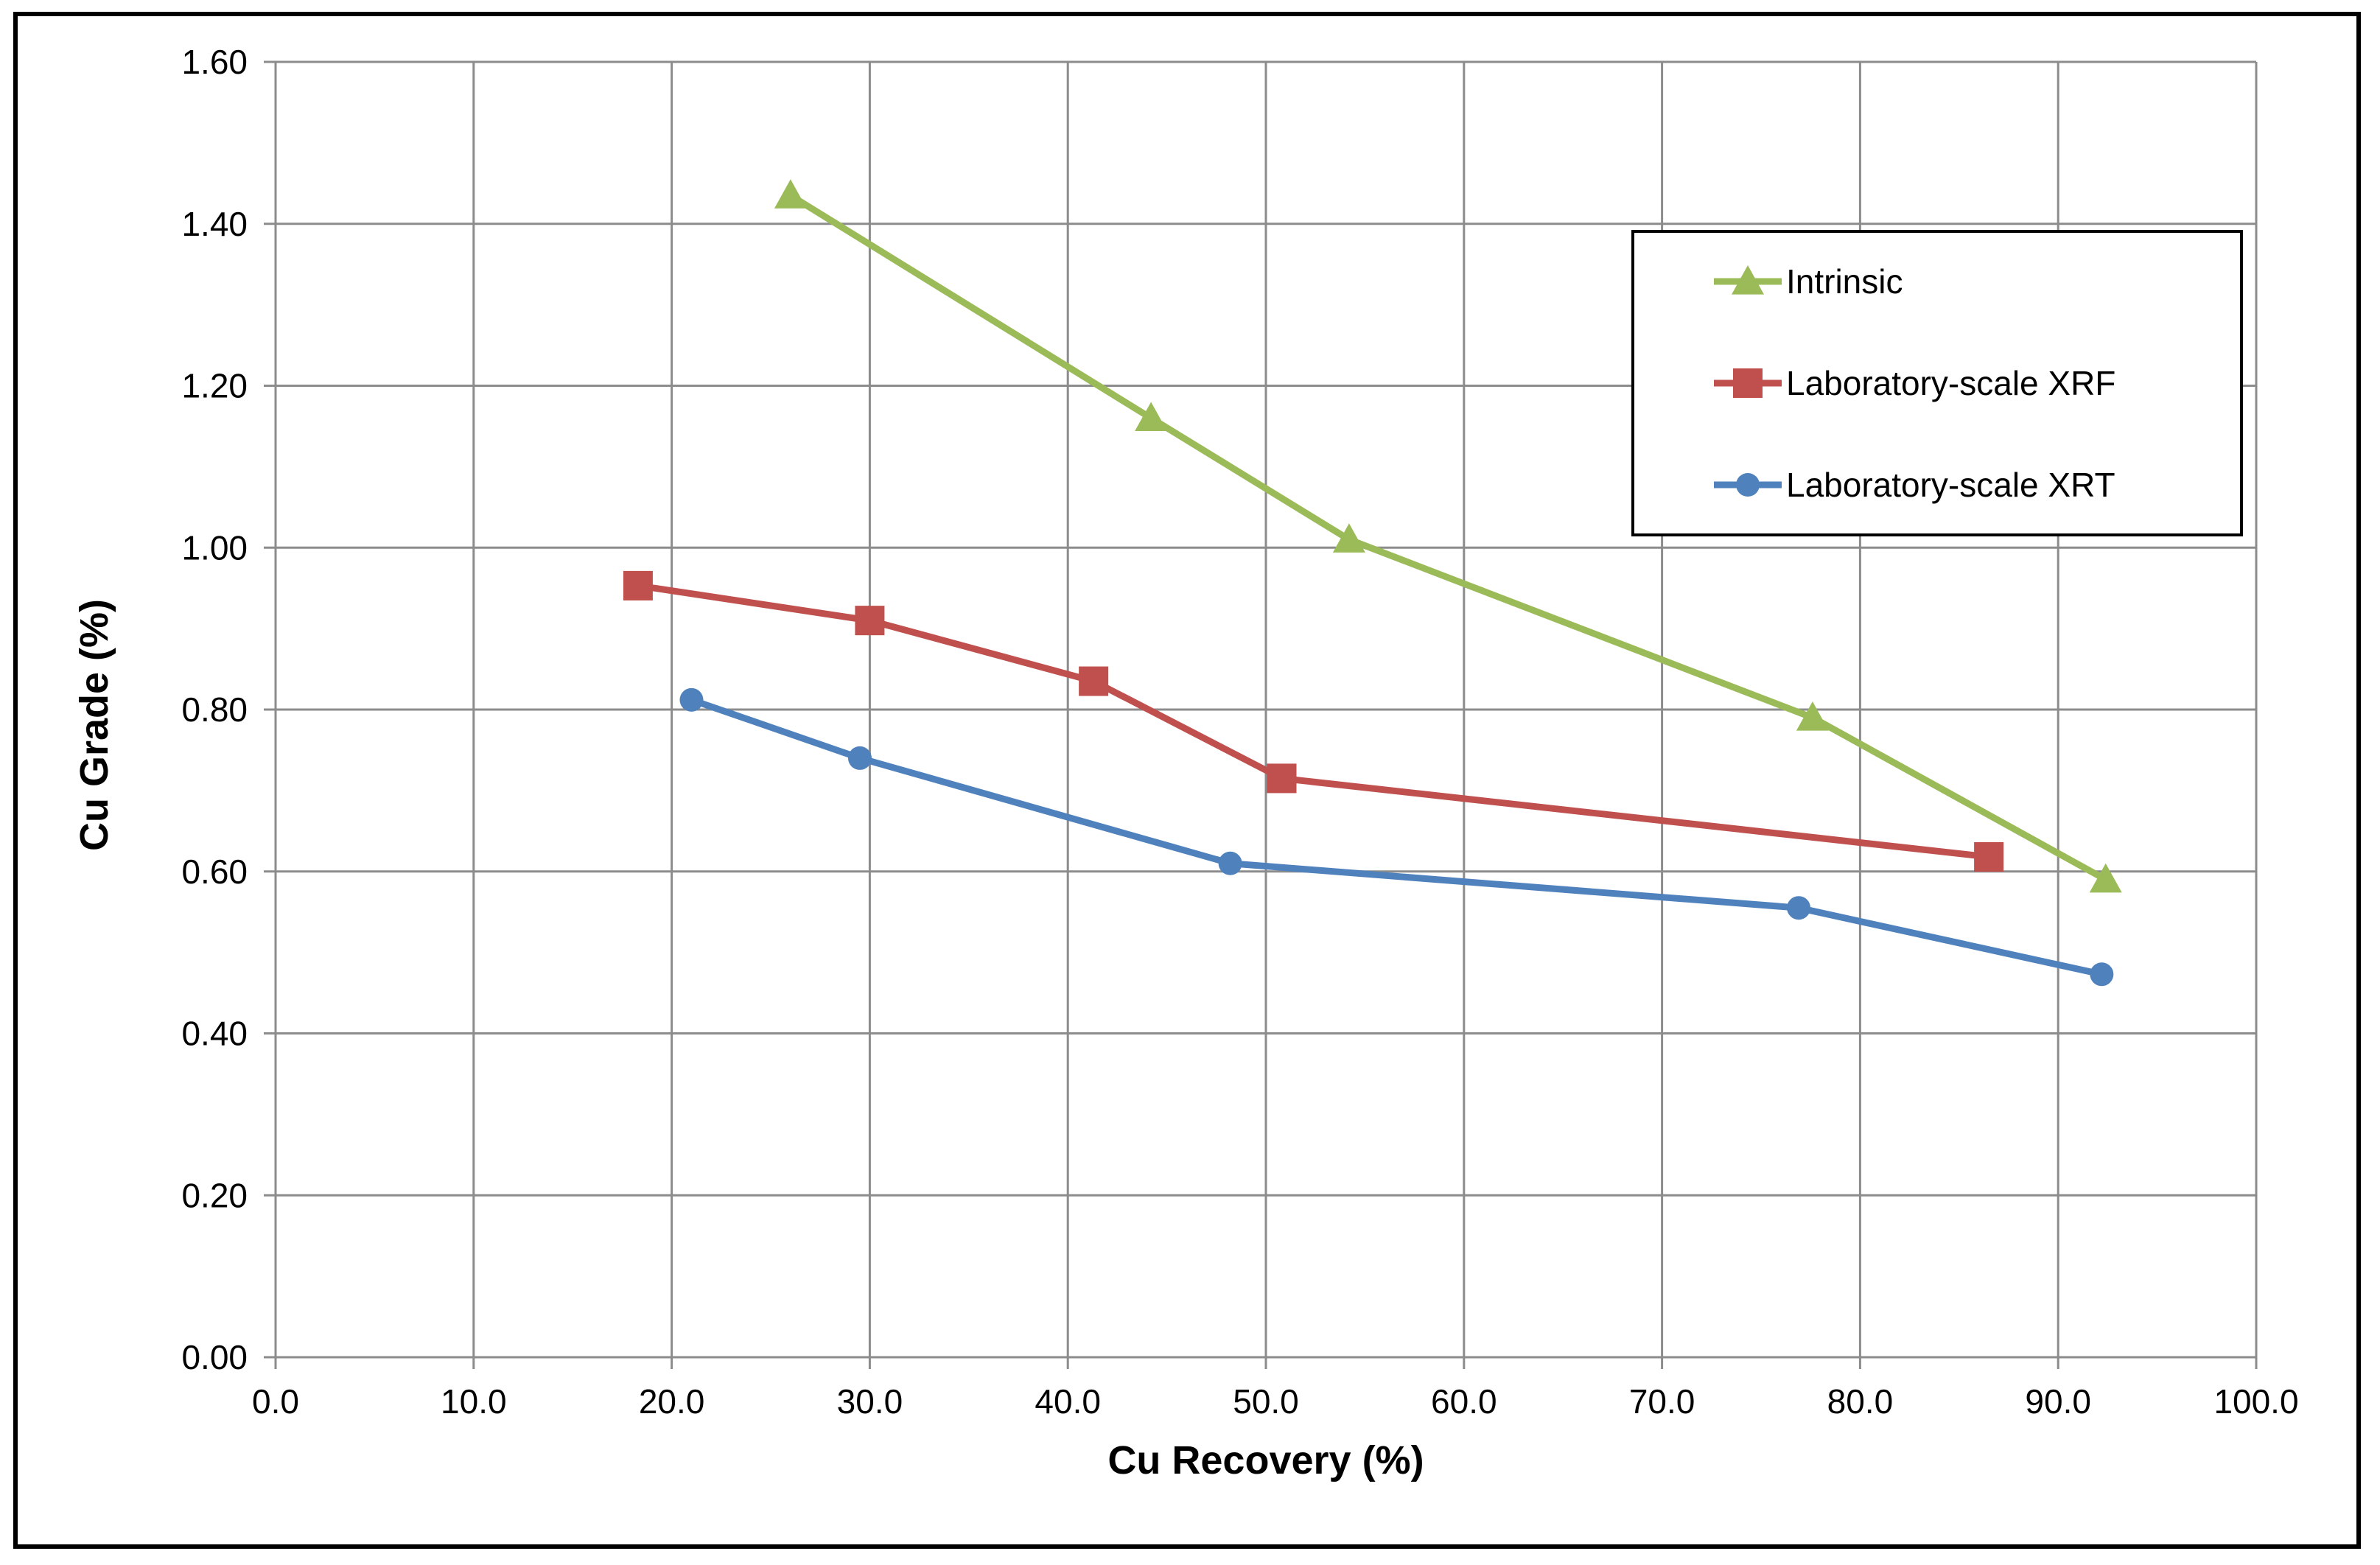 Image resolution: width=2380 pixels, height=1565 pixels. I want to click on legend-marker-intrinsic, so click(1748, 280).